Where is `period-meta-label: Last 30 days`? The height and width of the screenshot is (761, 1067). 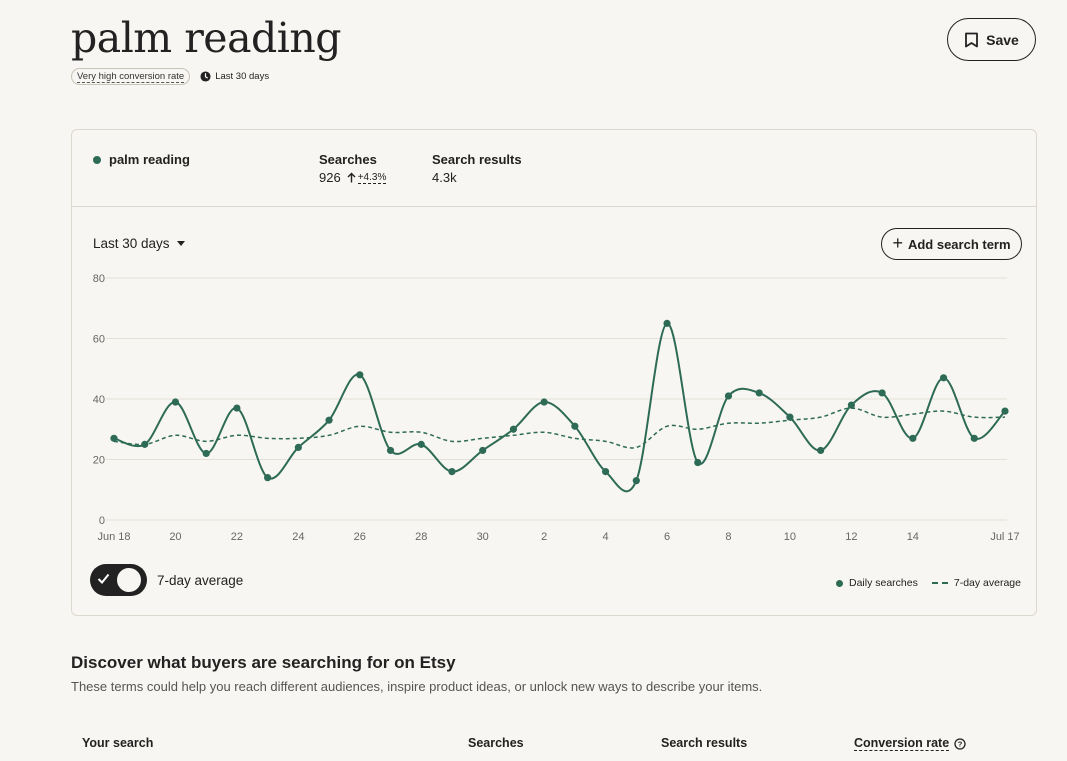
period-meta-label: Last 30 days is located at coordinates (242, 76).